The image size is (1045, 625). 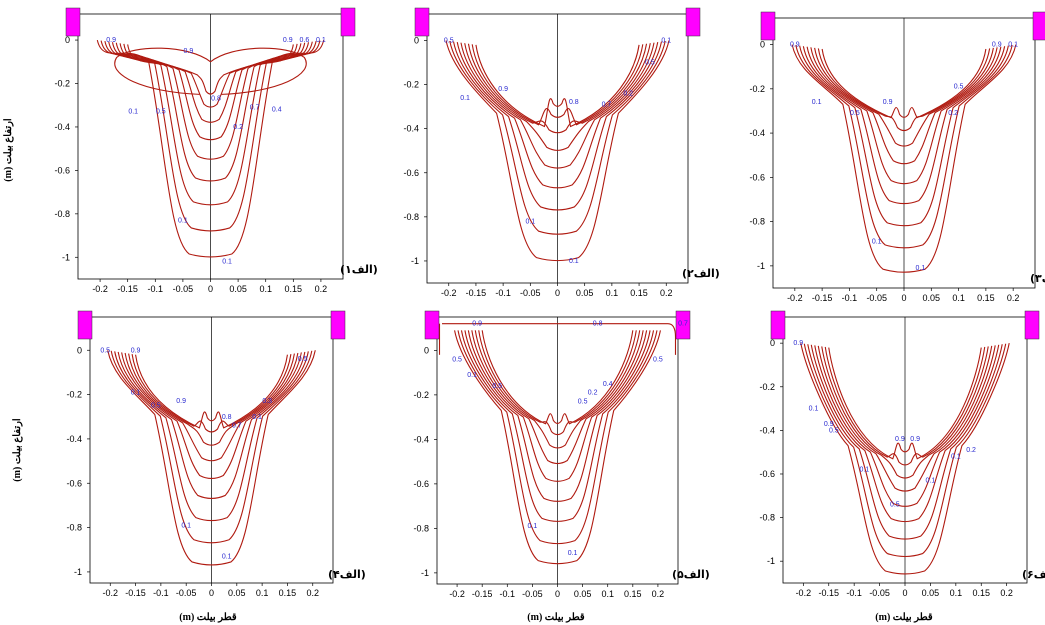 I want to click on y-tick-label: -0.8, so click(x=411, y=217).